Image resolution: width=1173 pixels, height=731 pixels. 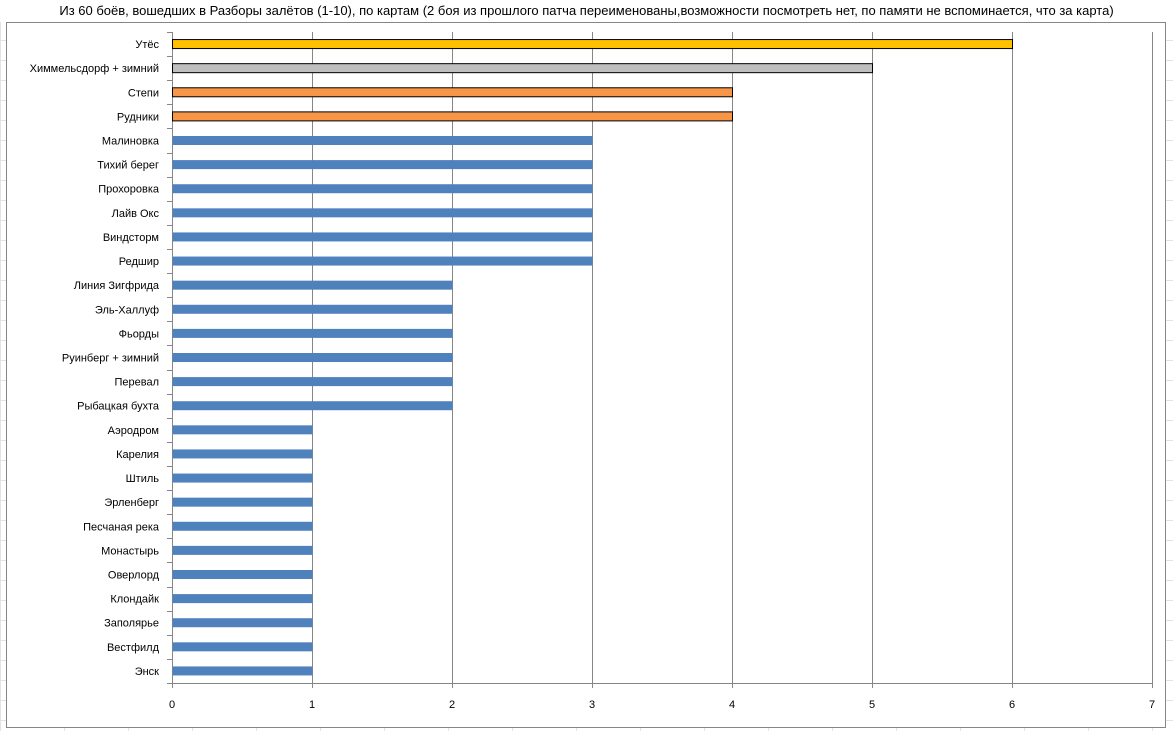 What do you see at coordinates (133, 648) in the screenshot?
I see `y-tick-label: Вестфилд` at bounding box center [133, 648].